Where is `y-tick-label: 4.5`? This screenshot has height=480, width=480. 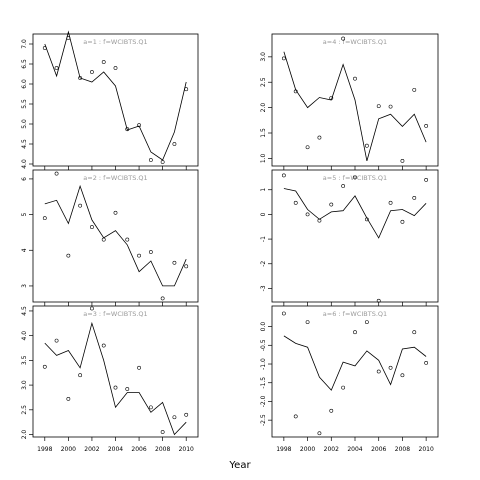 y-tick-label: 4.5 is located at coordinates (24, 144).